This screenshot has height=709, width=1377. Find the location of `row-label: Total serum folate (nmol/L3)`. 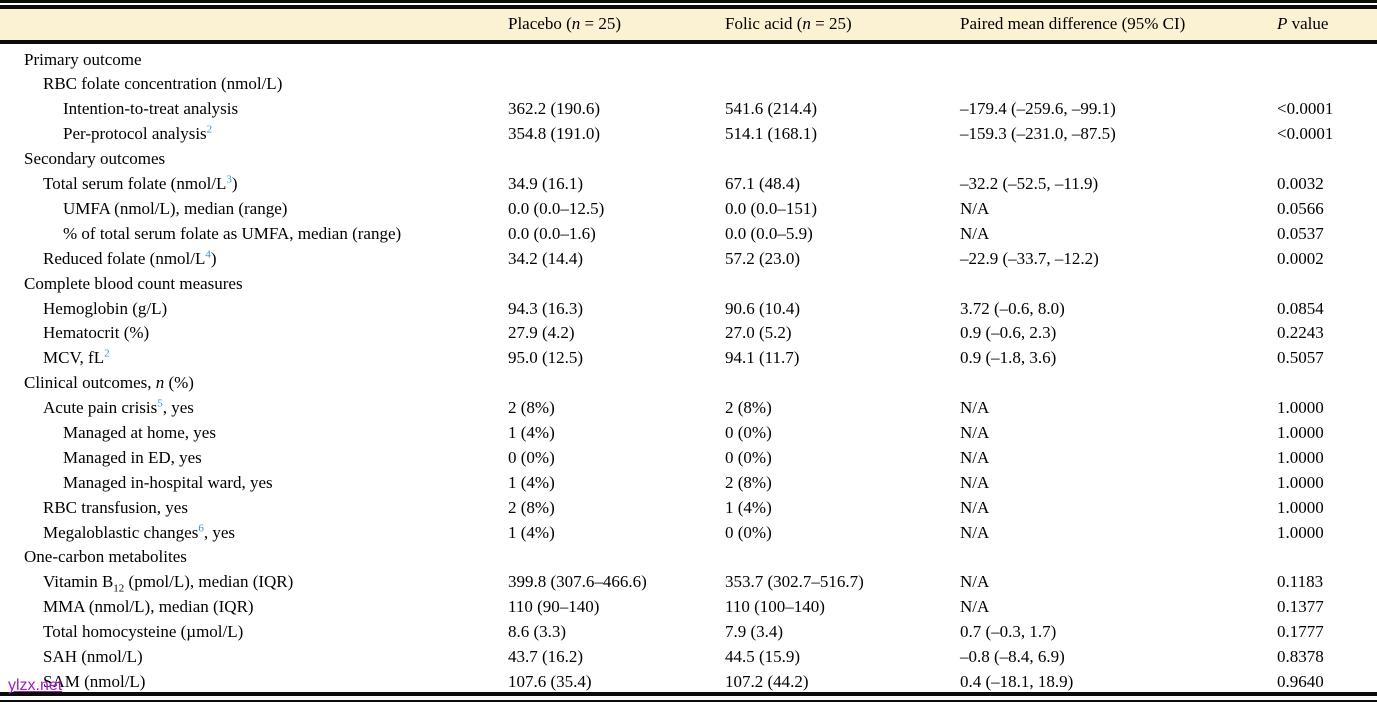

row-label: Total serum folate (nmol/L3) is located at coordinates (140, 183).